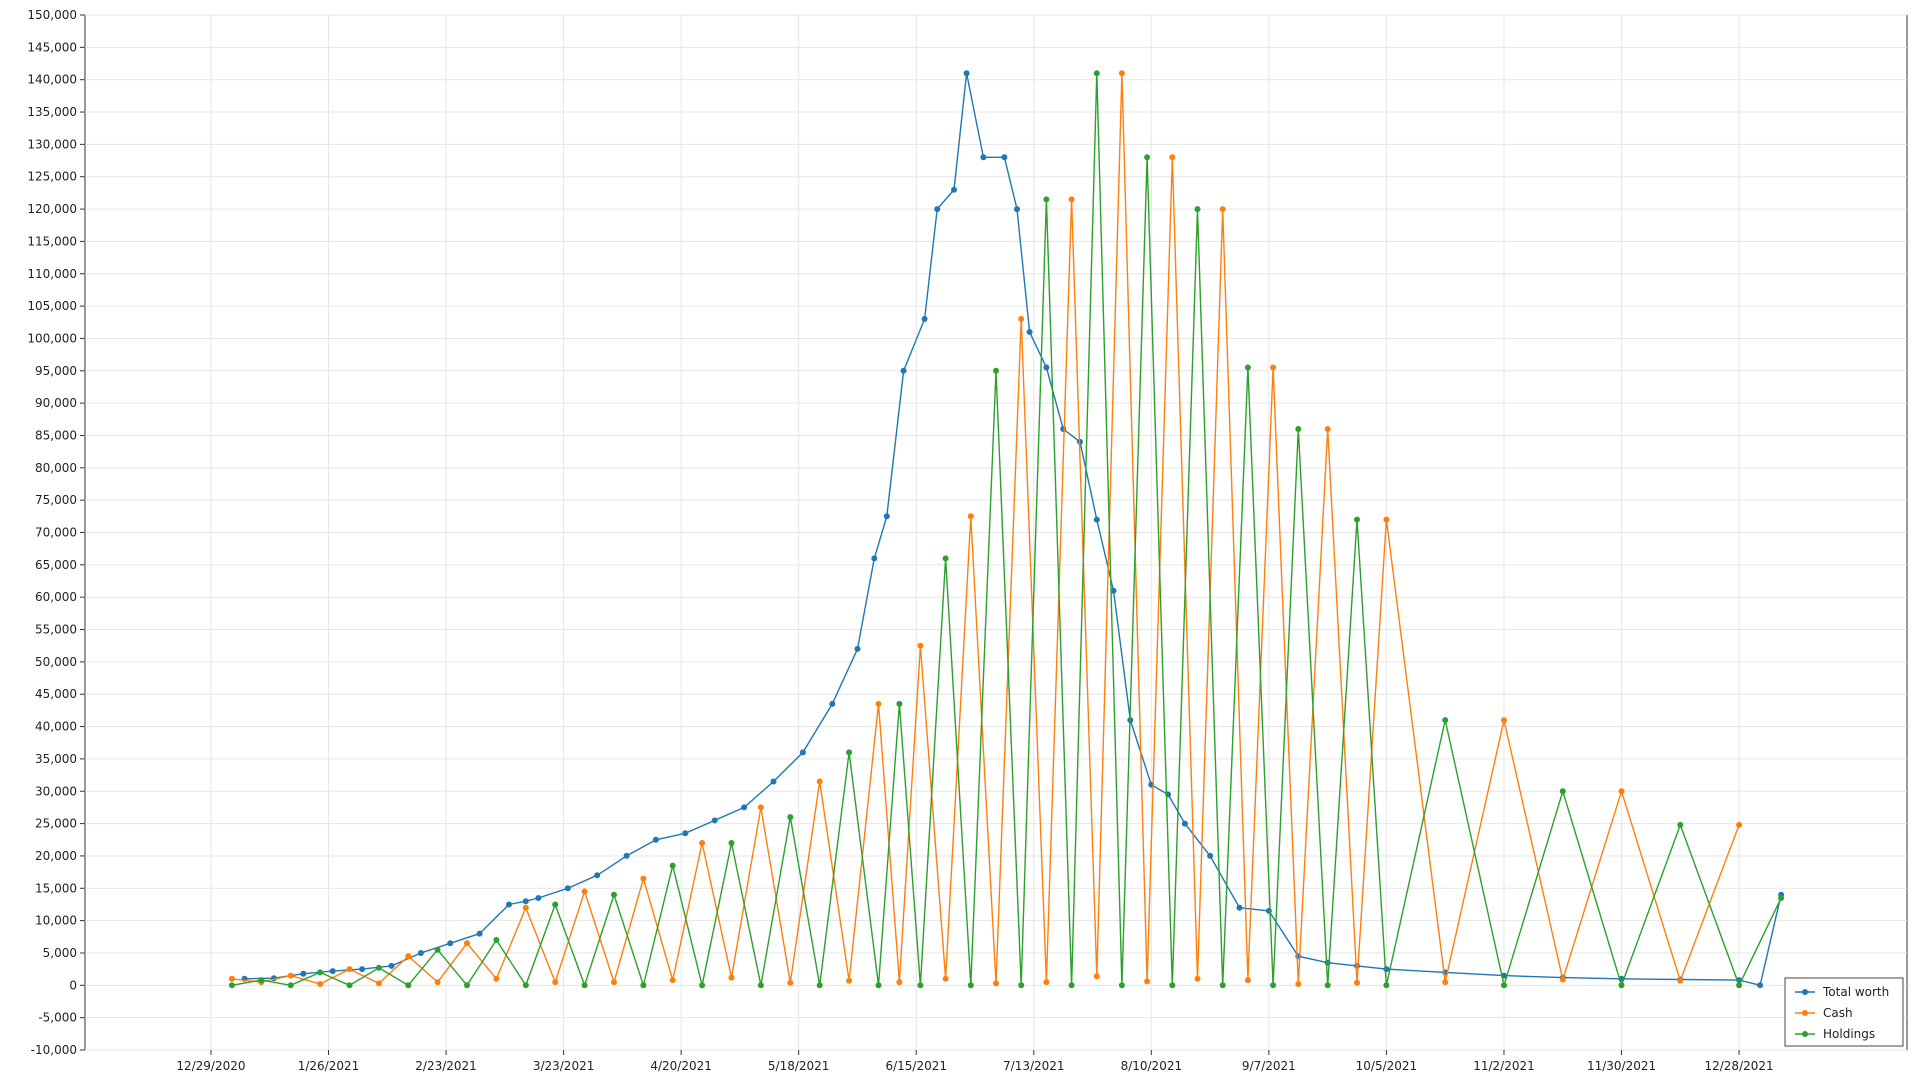 The width and height of the screenshot is (1920, 1084). I want to click on x-tick-label: 2/23/2021, so click(446, 1066).